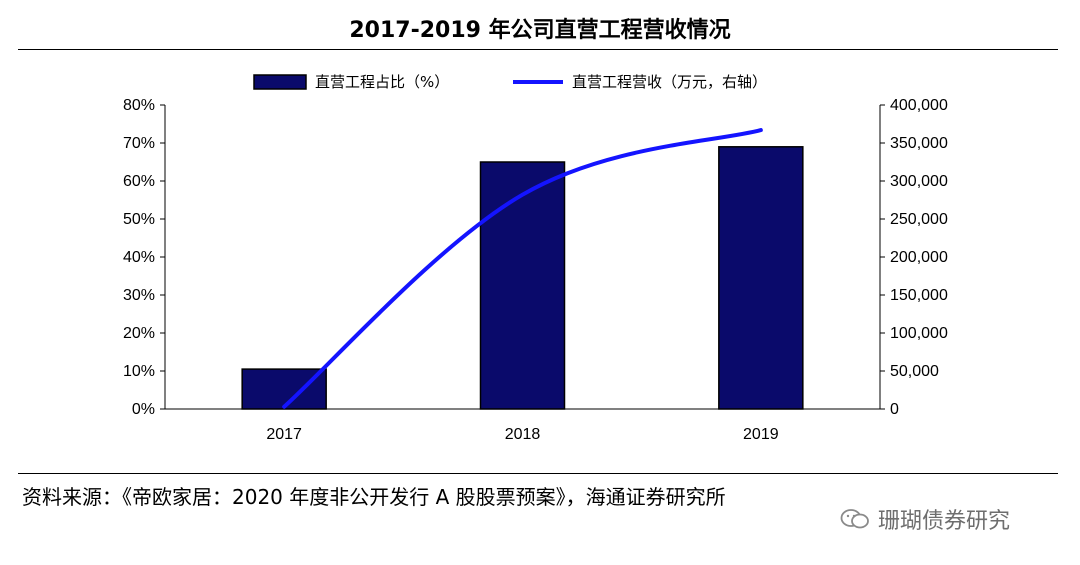 Image resolution: width=1080 pixels, height=565 pixels. What do you see at coordinates (944, 521) in the screenshot?
I see `watermark-text: 珊瑚债券研究` at bounding box center [944, 521].